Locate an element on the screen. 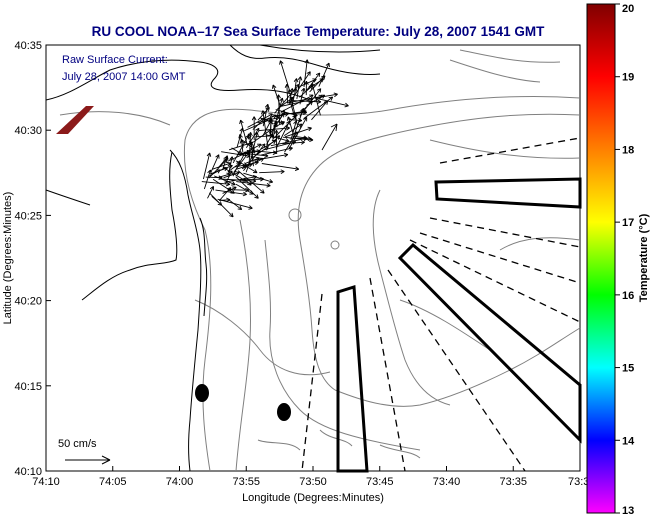  y-tick-label: 40:15 is located at coordinates (28, 387).